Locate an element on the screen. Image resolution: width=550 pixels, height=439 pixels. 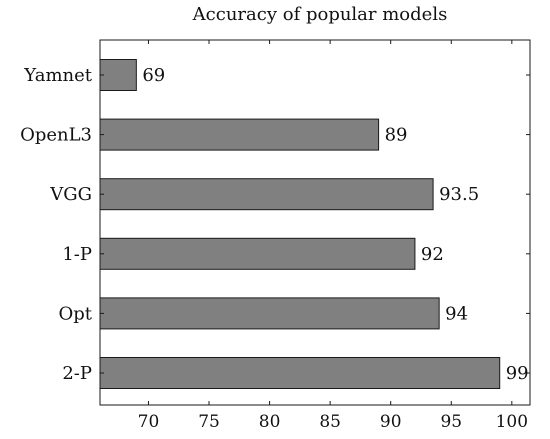
chart-title: Accuracy of popular models is located at coordinates (320, 14).